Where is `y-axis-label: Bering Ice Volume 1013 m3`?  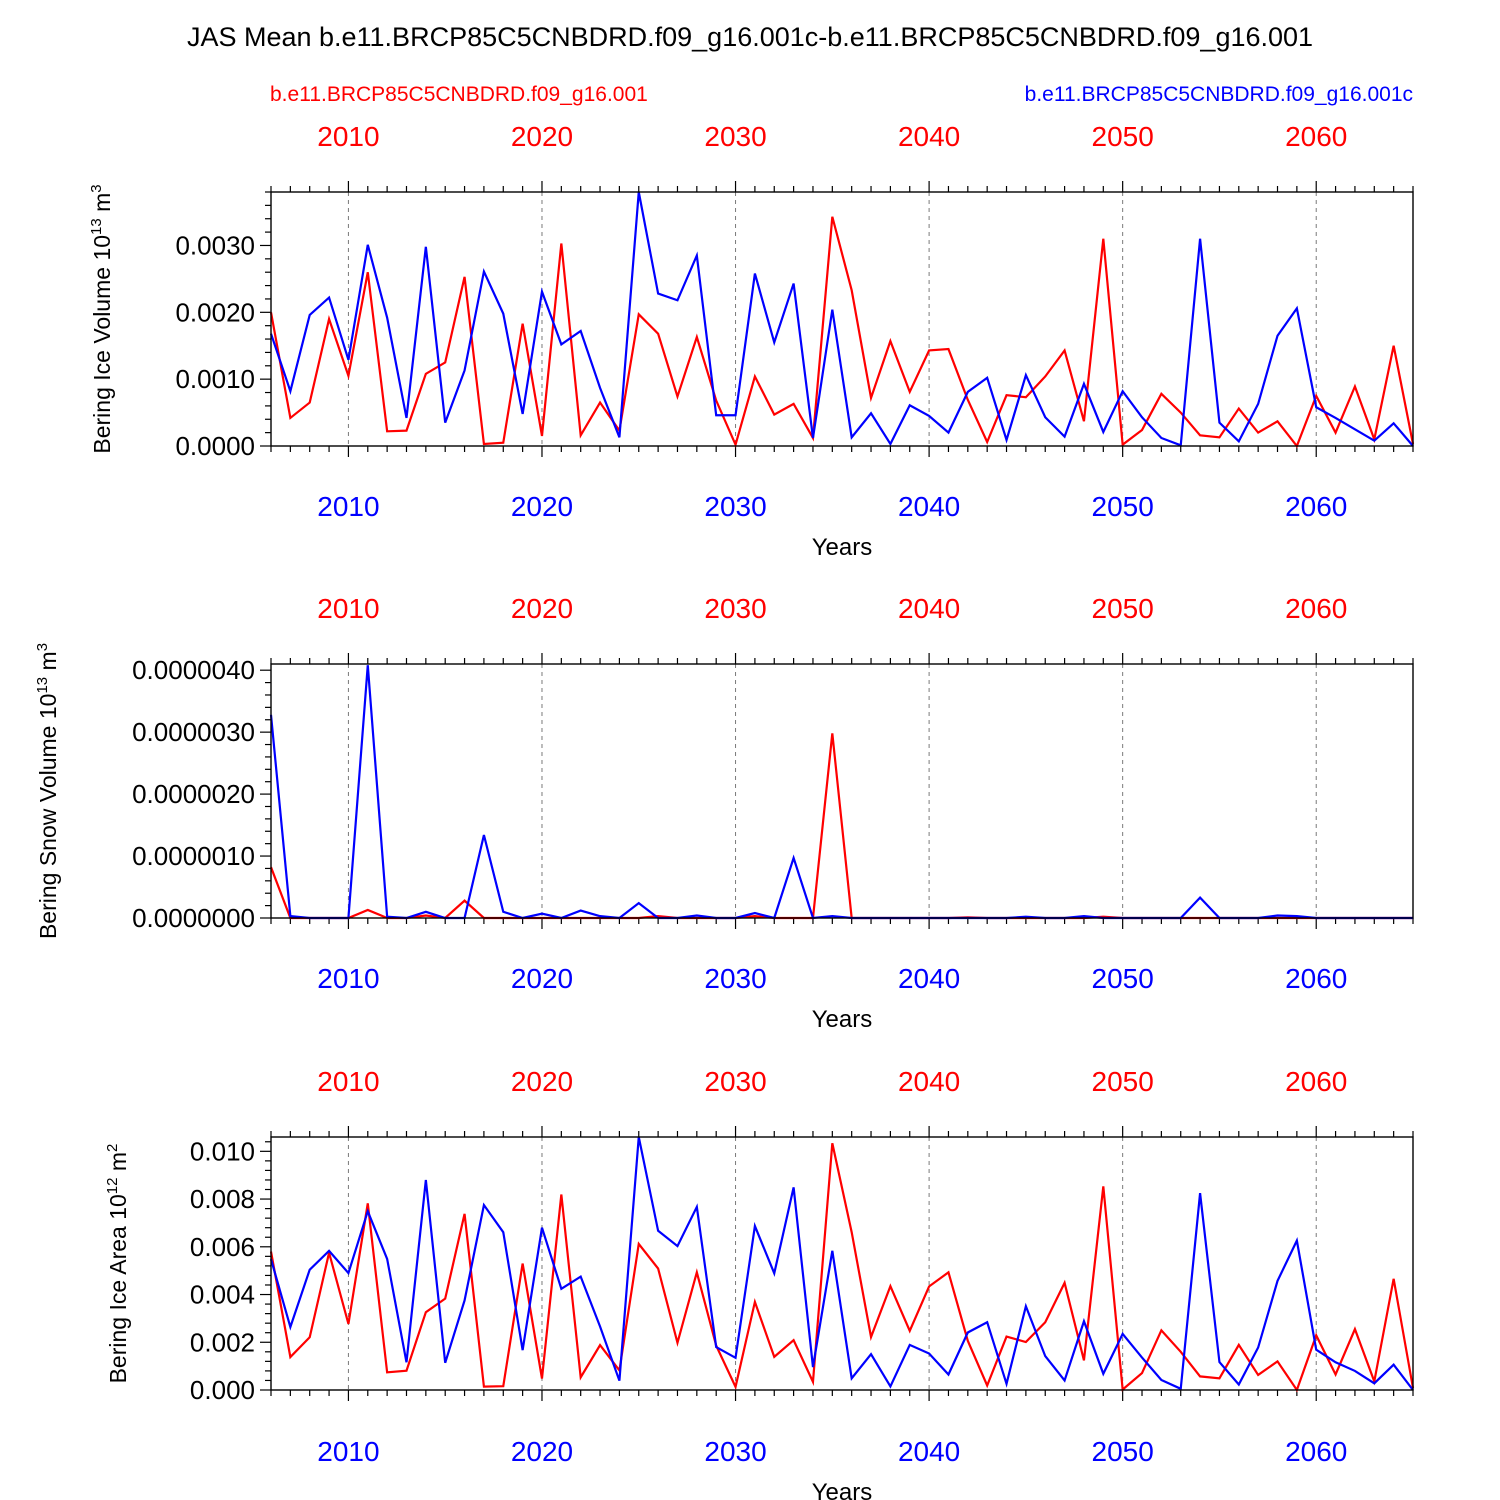
y-axis-label: Bering Ice Volume 1013 m3 is located at coordinates (101, 318).